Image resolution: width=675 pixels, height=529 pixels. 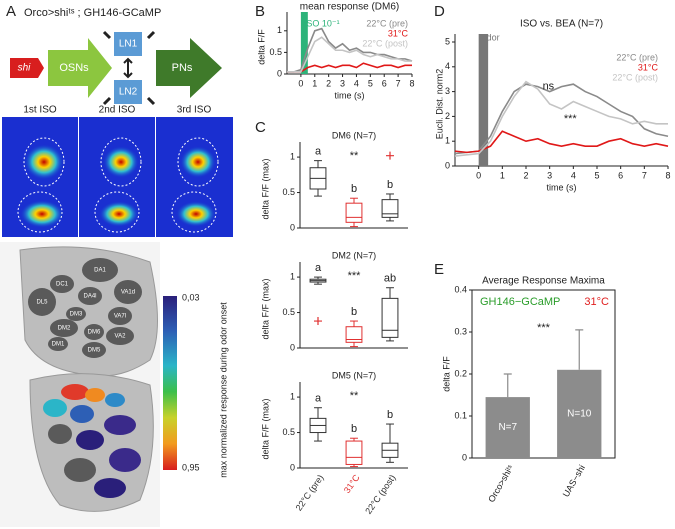 What do you see at coordinates (314, 83) in the screenshot?
I see `x-tick-label: 1` at bounding box center [314, 83].